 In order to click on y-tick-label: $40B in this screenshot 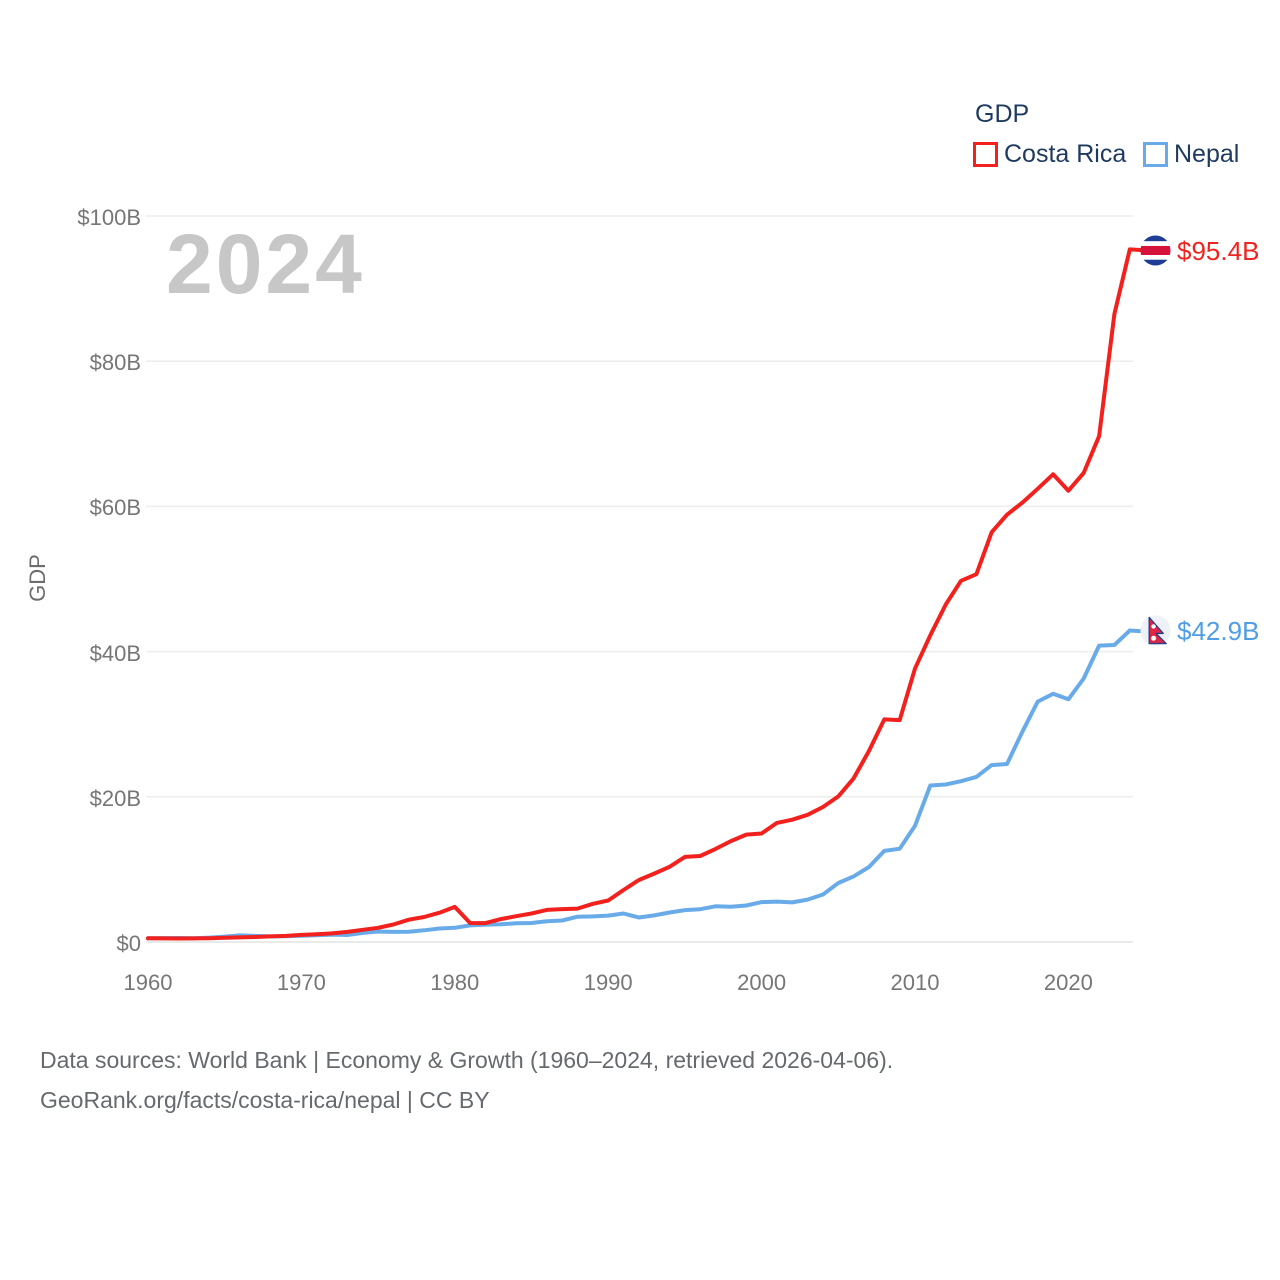, I will do `click(115, 653)`.